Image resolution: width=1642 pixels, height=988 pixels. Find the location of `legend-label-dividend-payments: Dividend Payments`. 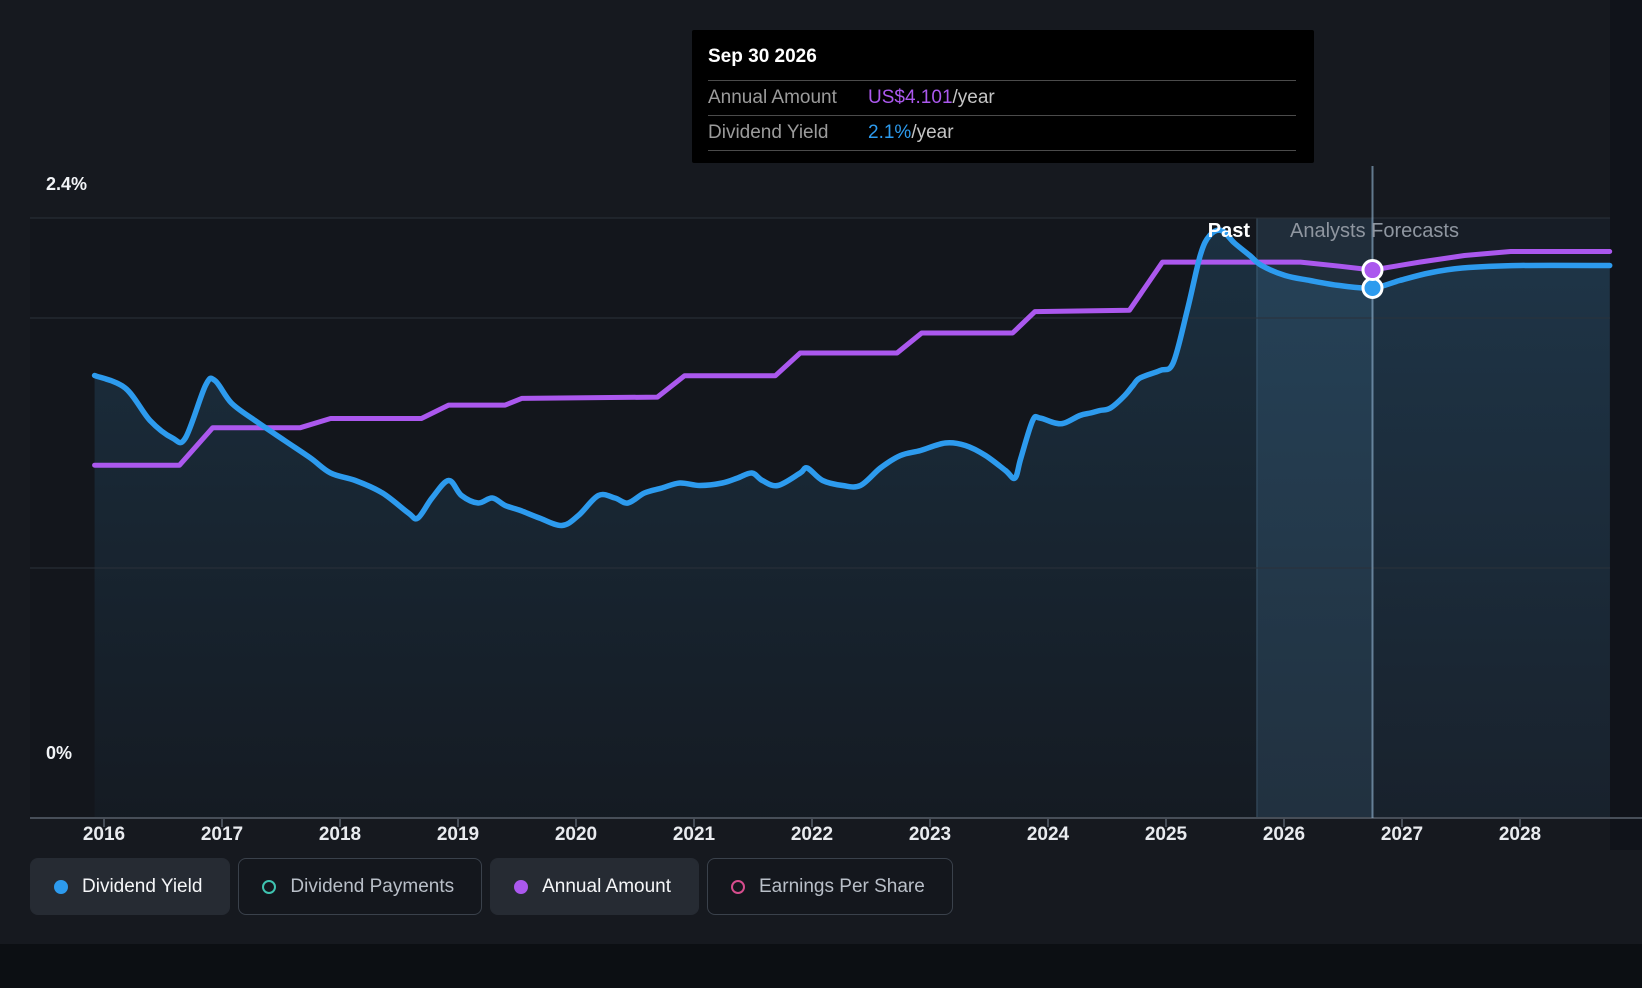

legend-label-dividend-payments: Dividend Payments is located at coordinates (372, 886).